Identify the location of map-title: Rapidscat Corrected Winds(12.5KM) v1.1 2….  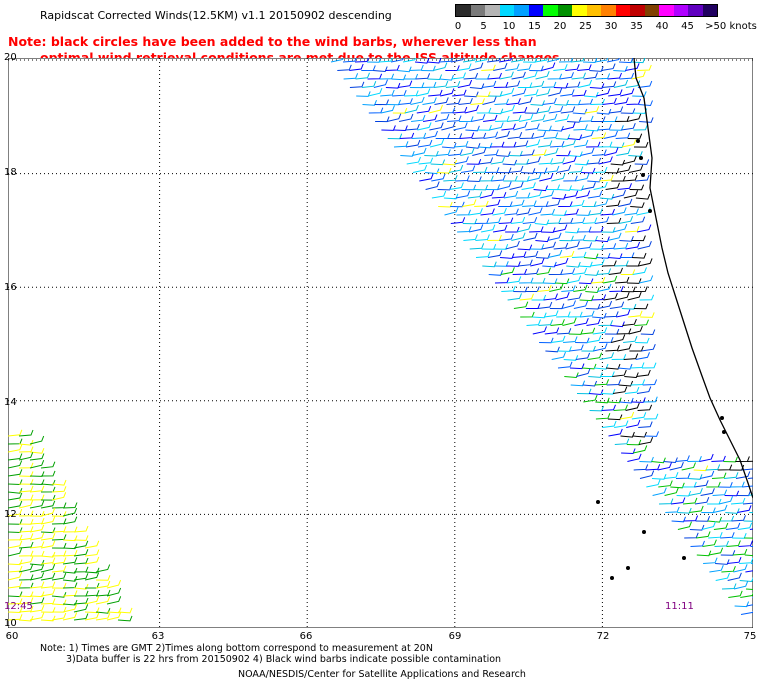
(216, 15).